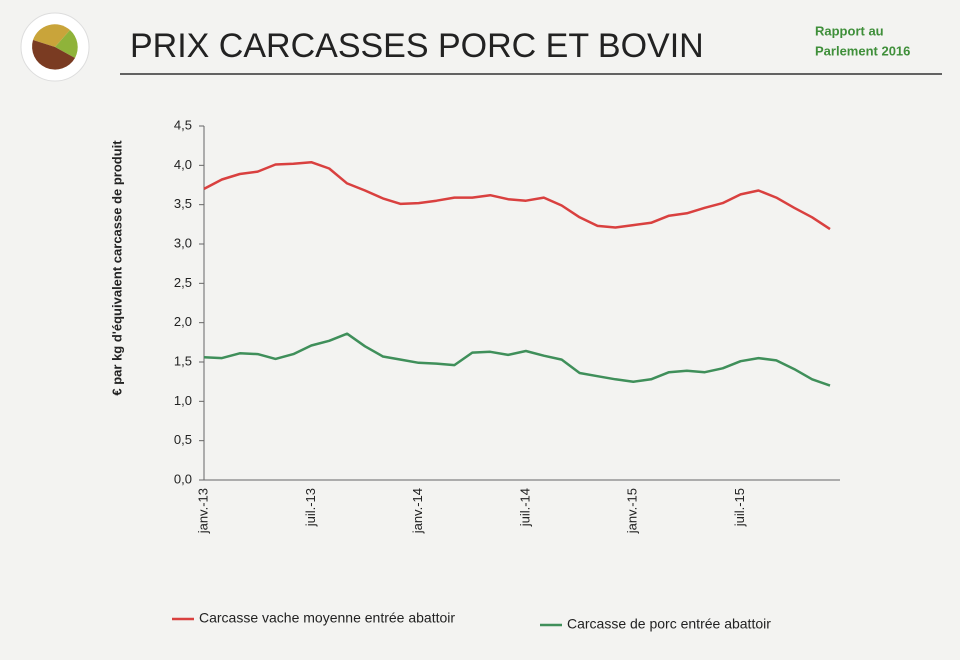 The width and height of the screenshot is (960, 660). Describe the element at coordinates (183, 124) in the screenshot. I see `y-tick-label: 4,5` at that location.